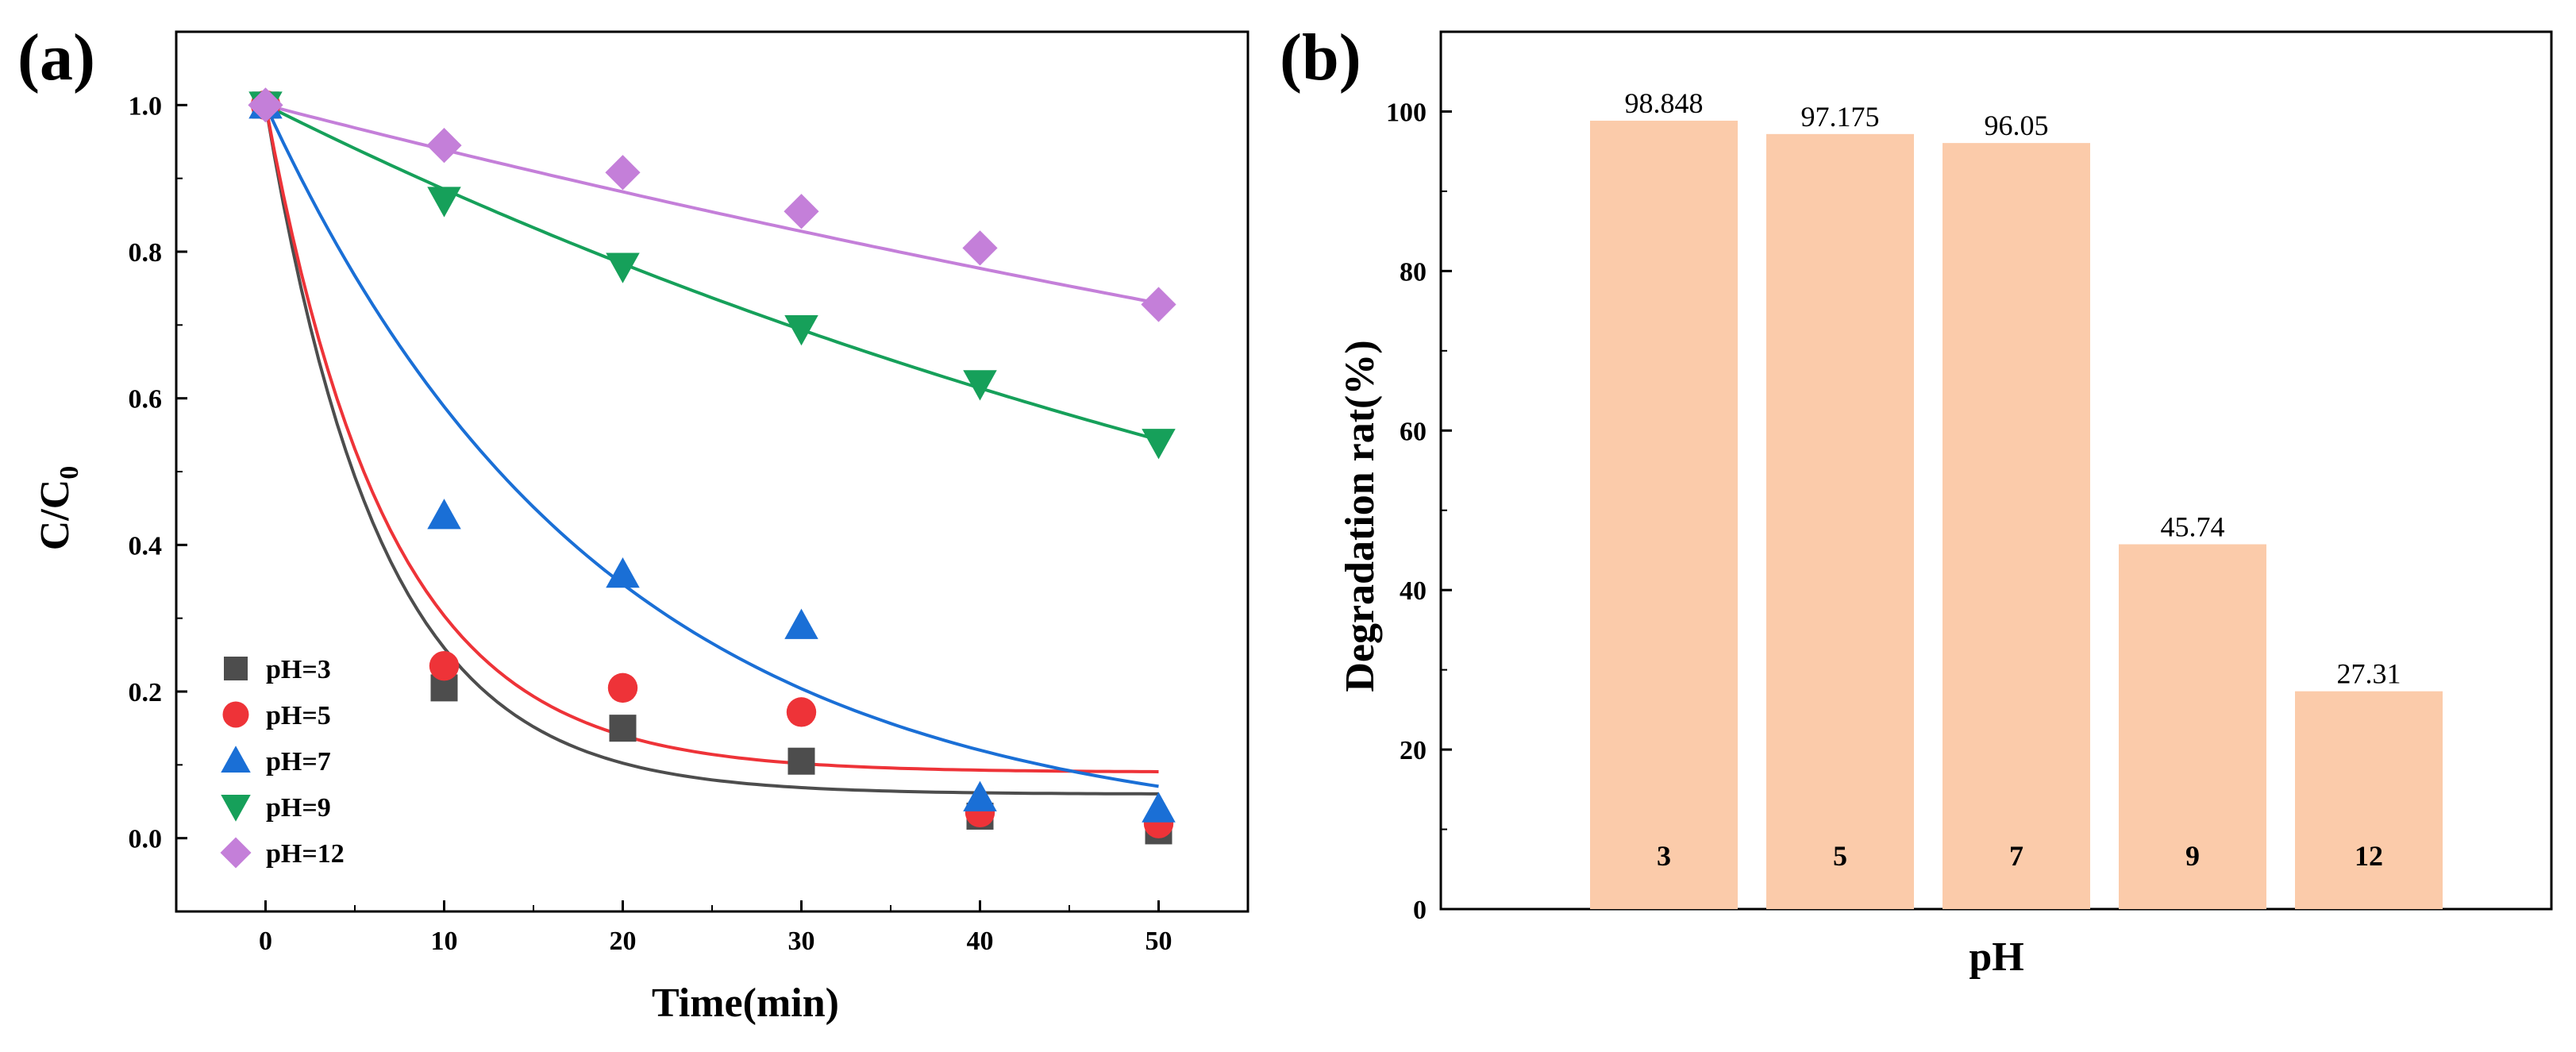 The height and width of the screenshot is (1052, 2576). Describe the element at coordinates (146, 253) in the screenshot. I see `panel-a-y-tick-label: 0.8` at that location.